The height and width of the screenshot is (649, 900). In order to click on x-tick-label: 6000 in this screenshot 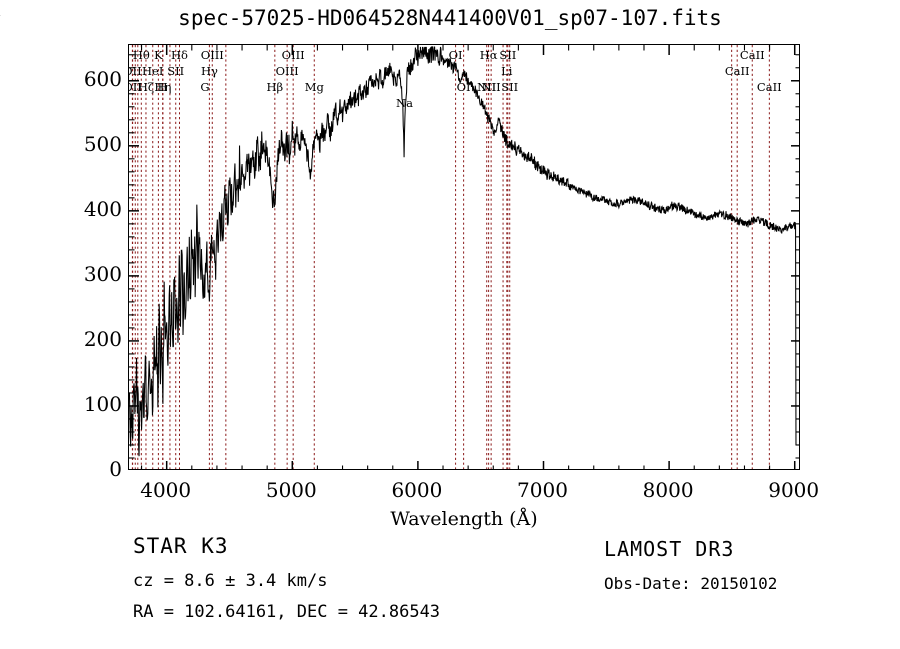, I will do `click(417, 490)`.